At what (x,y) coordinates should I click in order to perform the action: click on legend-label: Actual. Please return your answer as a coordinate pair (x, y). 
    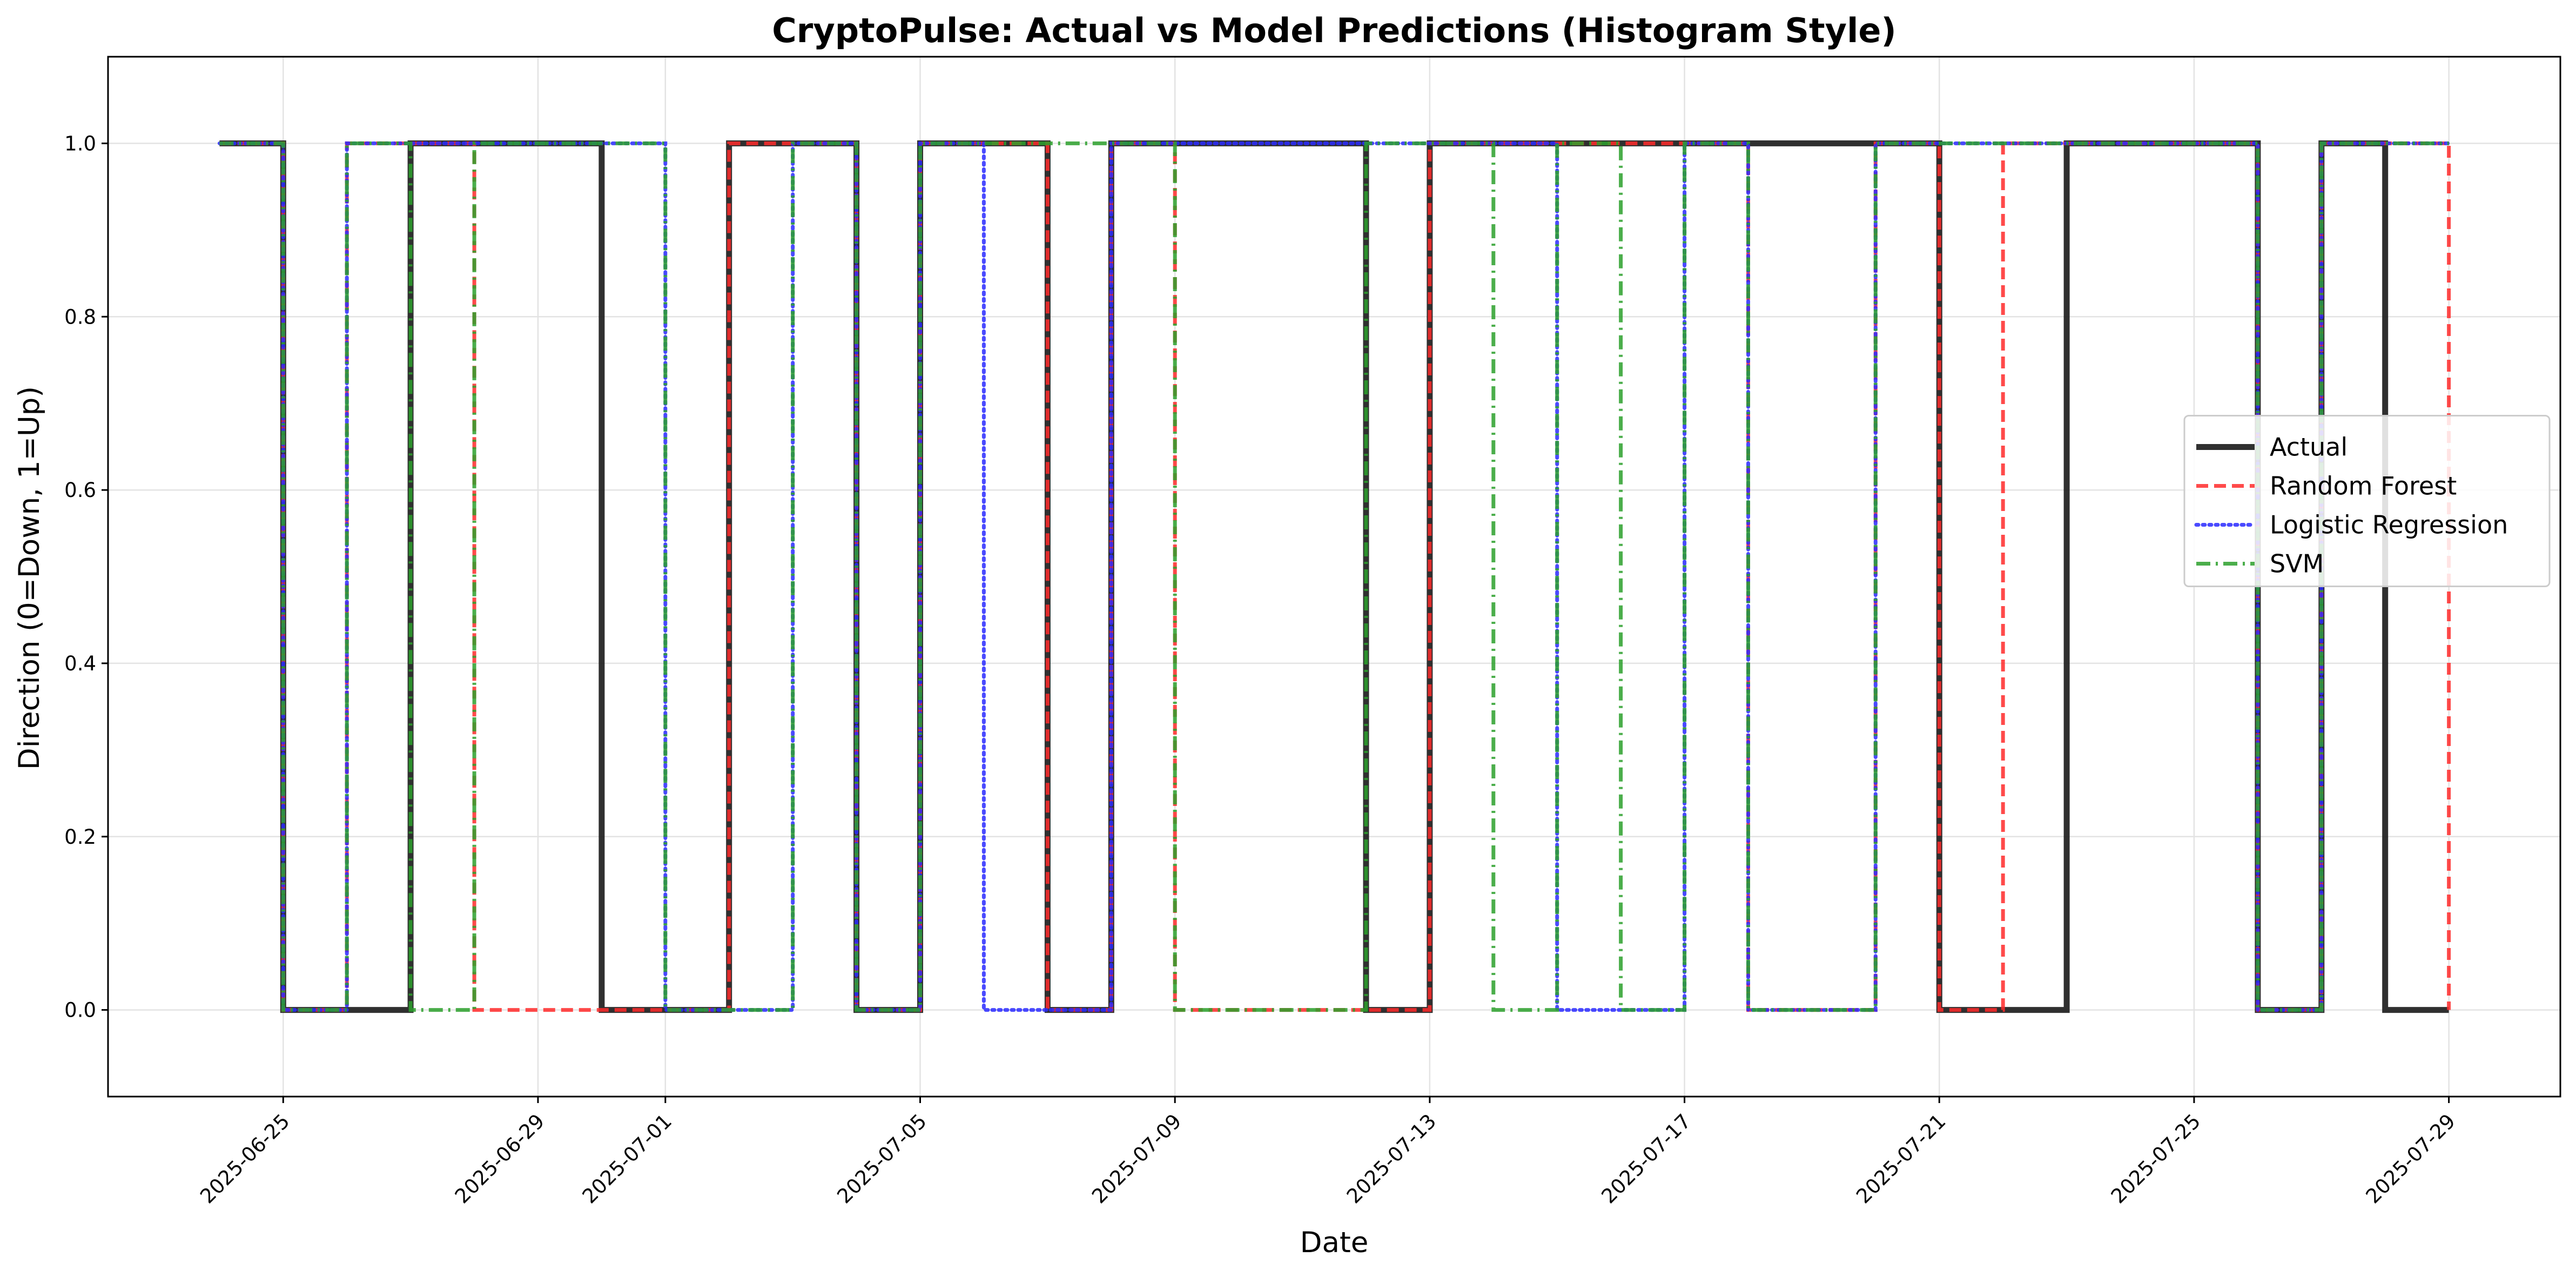
    Looking at the image, I should click on (2309, 447).